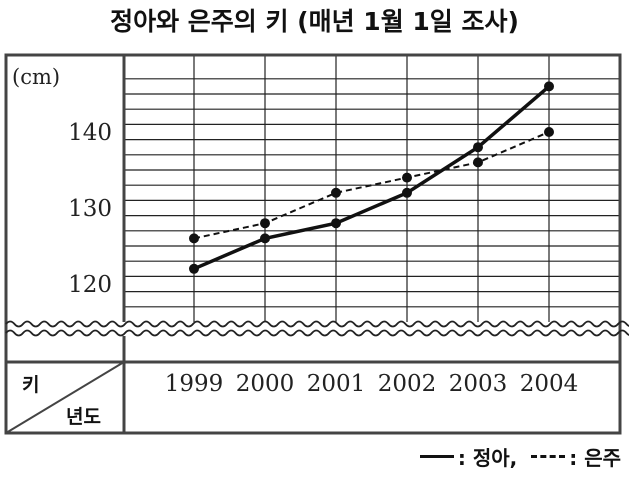 Image resolution: width=629 pixels, height=477 pixels. I want to click on axis-break-wave-bottom, so click(317, 333).